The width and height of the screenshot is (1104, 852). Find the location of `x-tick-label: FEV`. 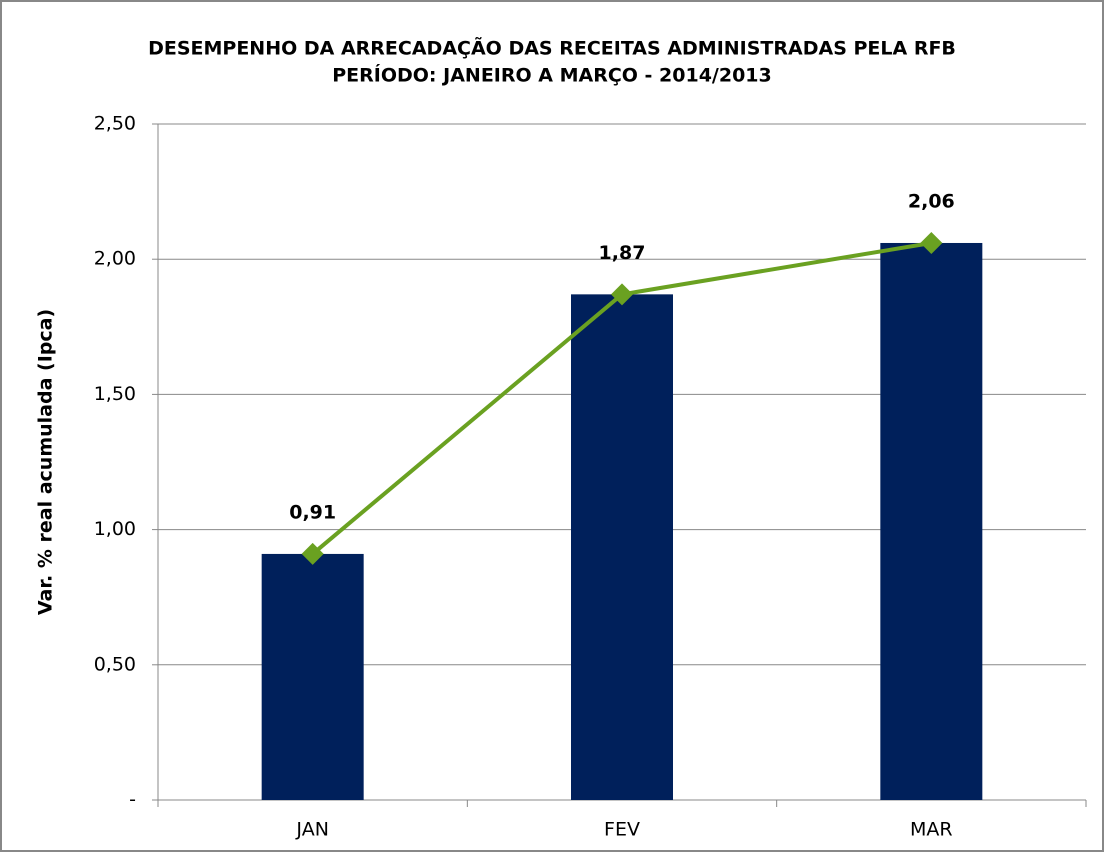

x-tick-label: FEV is located at coordinates (622, 830).